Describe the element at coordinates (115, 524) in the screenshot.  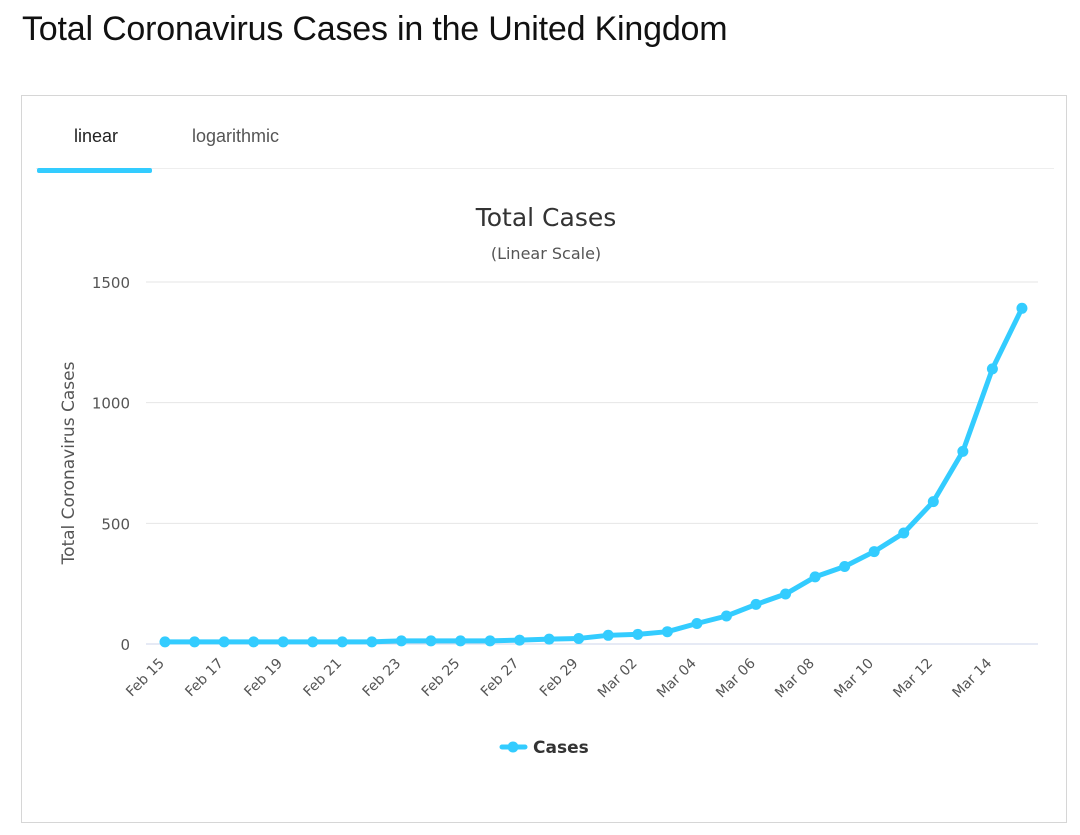
I see `y-tick-label: 500` at that location.